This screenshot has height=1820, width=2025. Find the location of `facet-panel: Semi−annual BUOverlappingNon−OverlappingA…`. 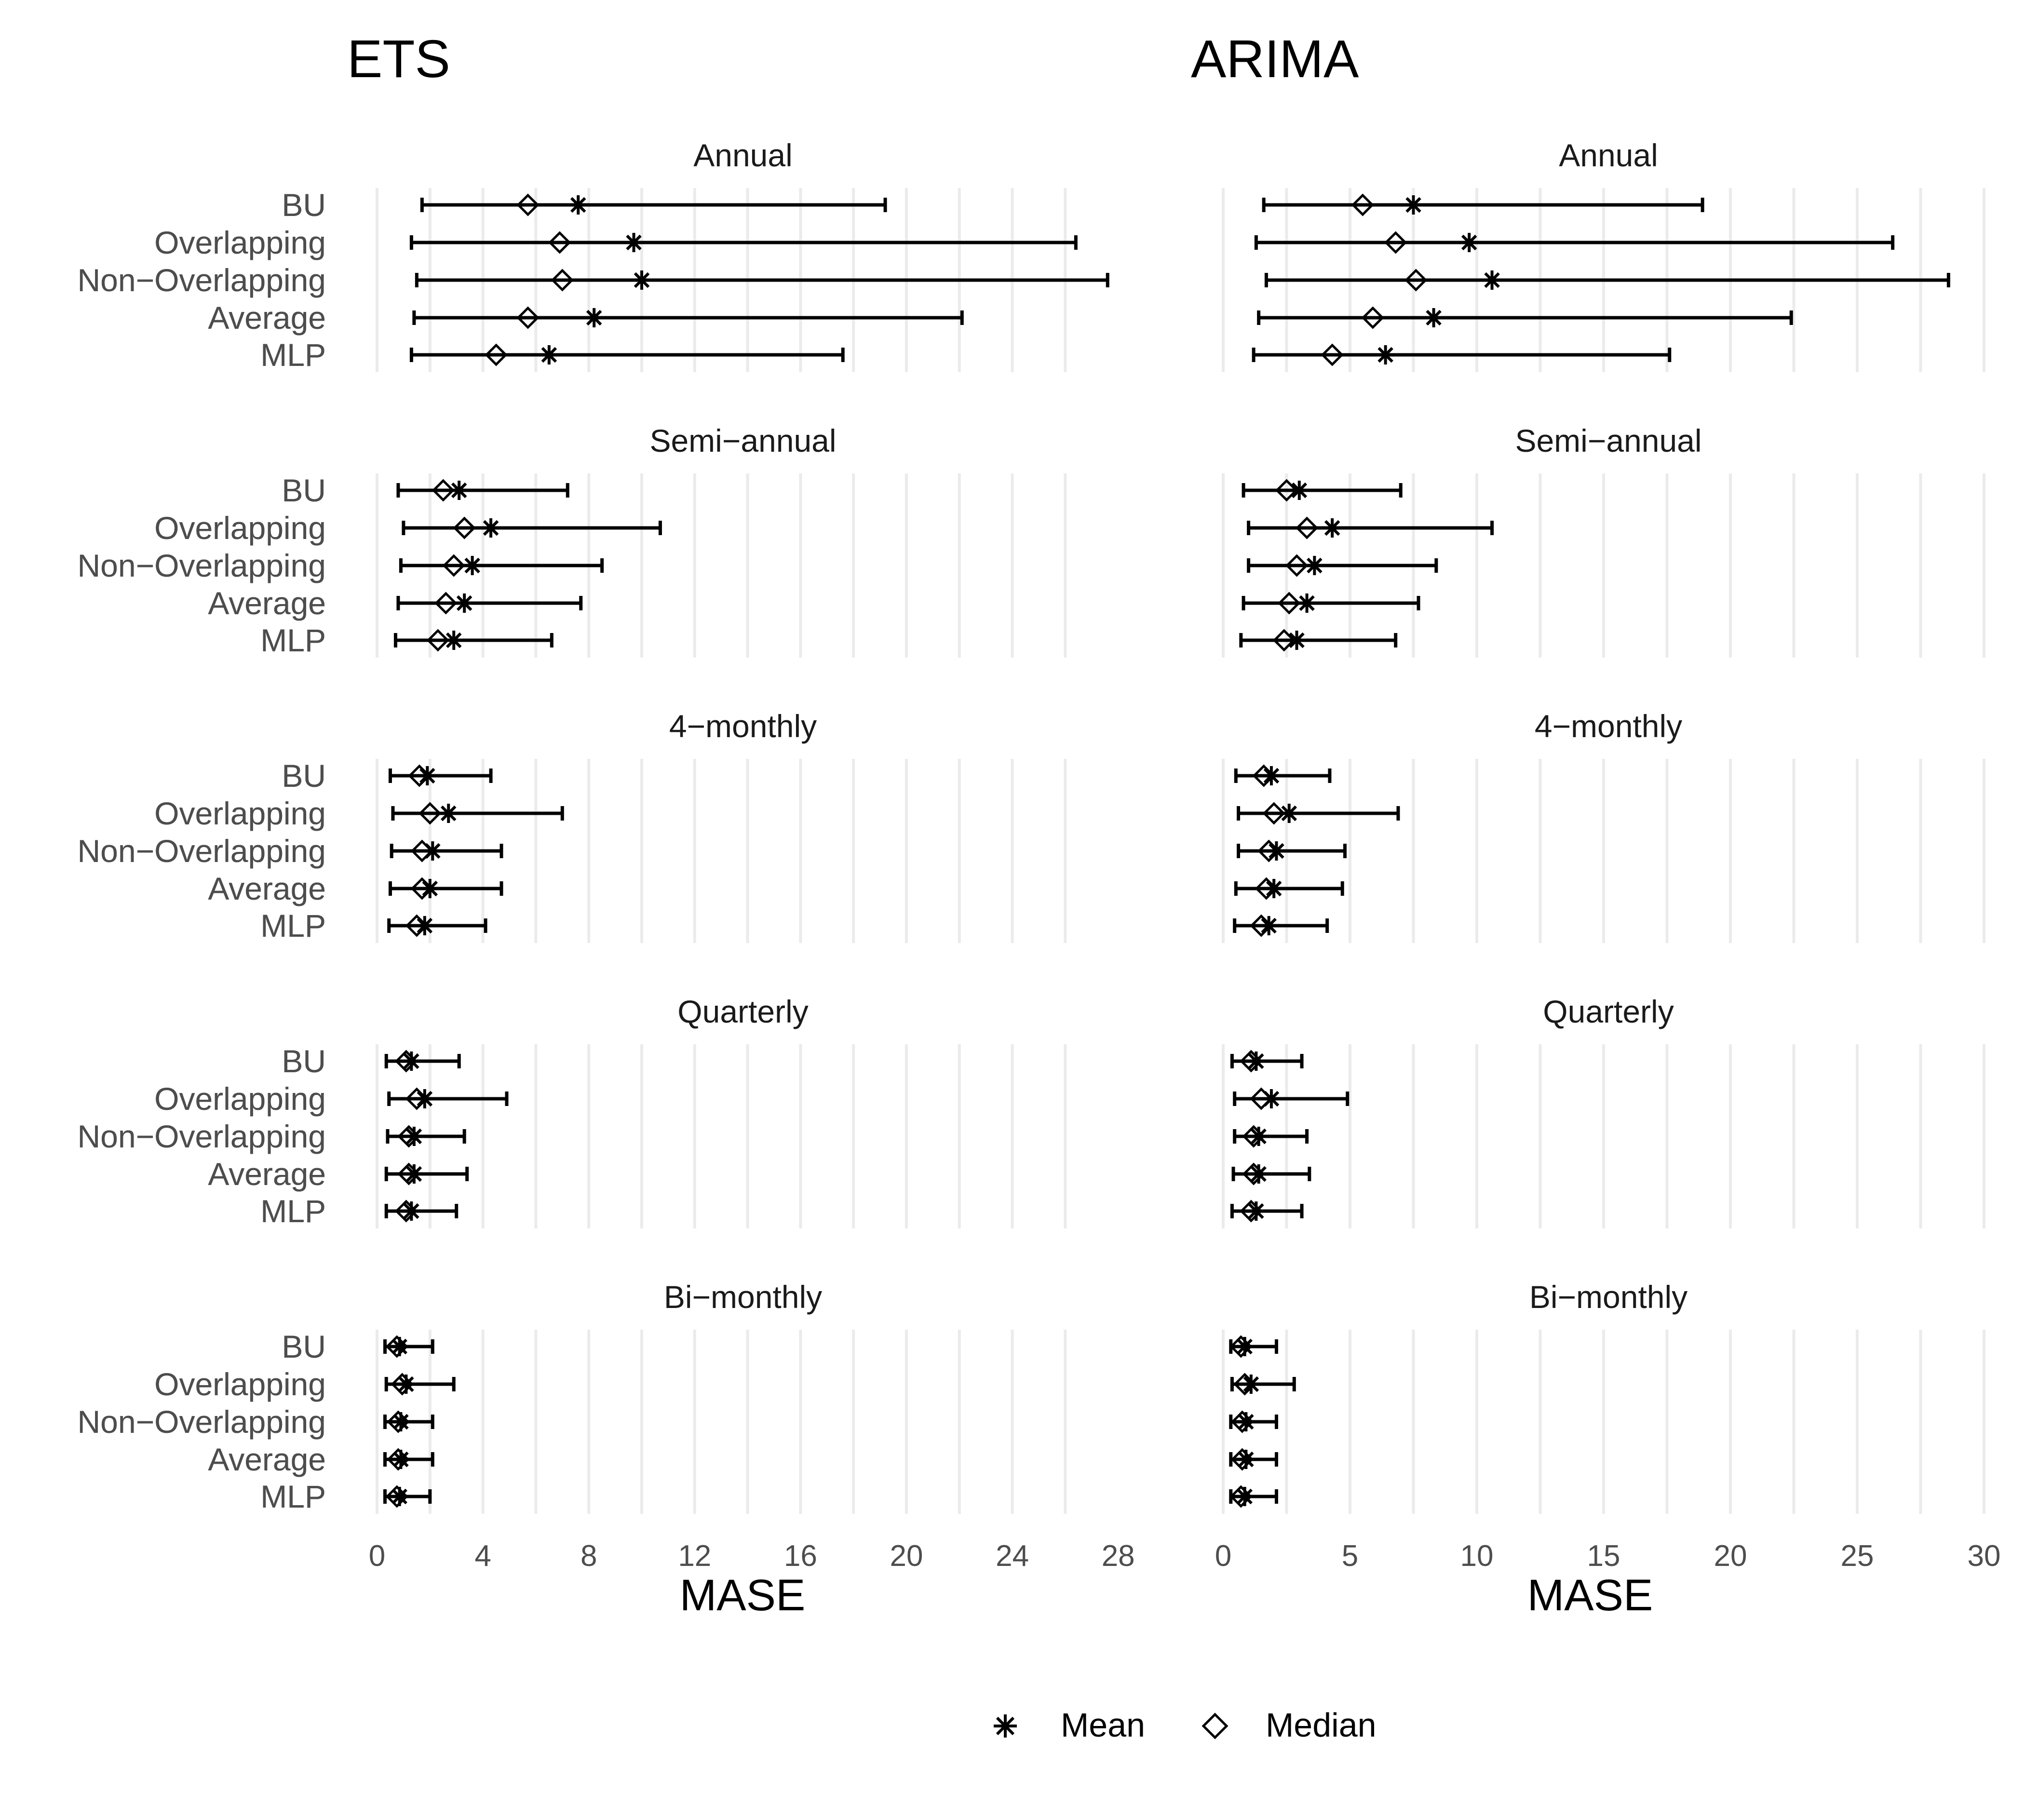

facet-panel: Semi−annual BUOverlappingNon−OverlappingA… is located at coordinates (572, 540).